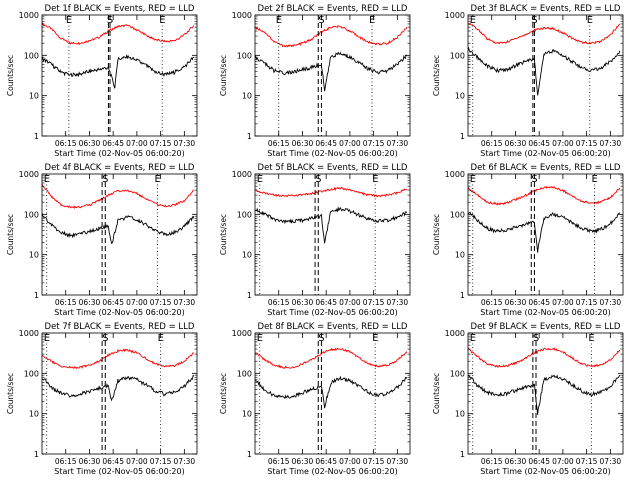 The height and width of the screenshot is (480, 640). Describe the element at coordinates (546, 327) in the screenshot. I see `panel-title: Det 9f BLACK = Events, RED = LLD` at that location.